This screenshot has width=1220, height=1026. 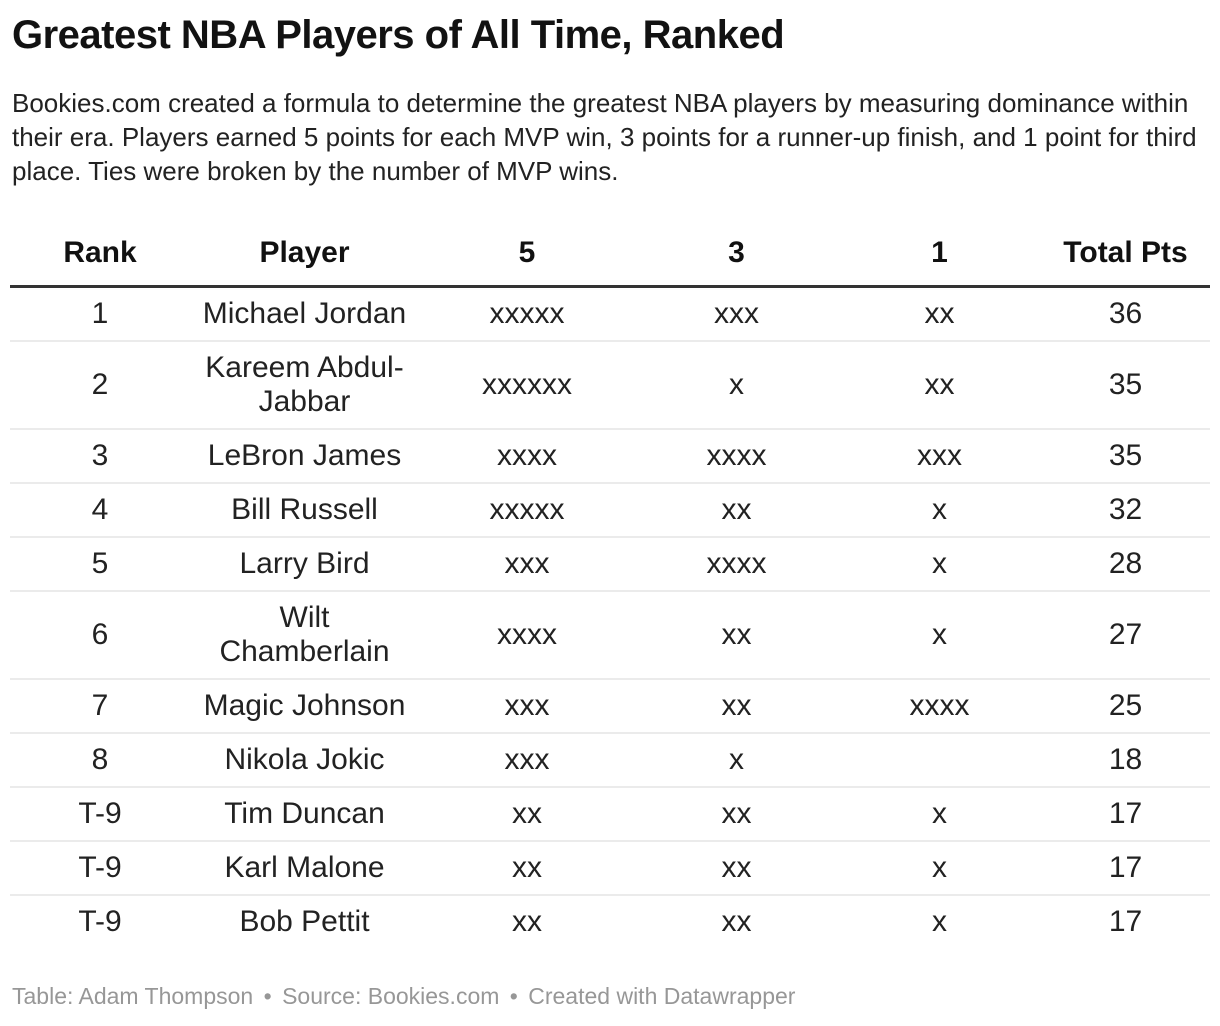 I want to click on cell-value: 3, so click(x=100, y=455).